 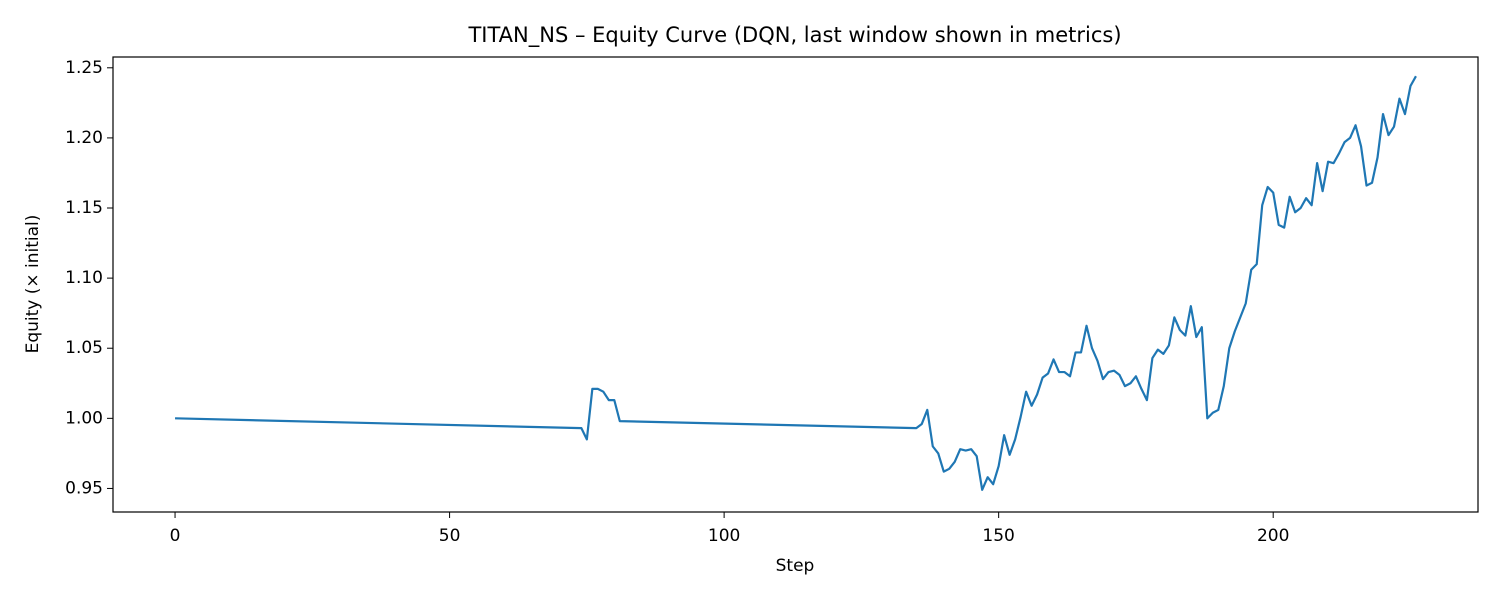 What do you see at coordinates (84, 278) in the screenshot?
I see `y-tick-label: 1.10` at bounding box center [84, 278].